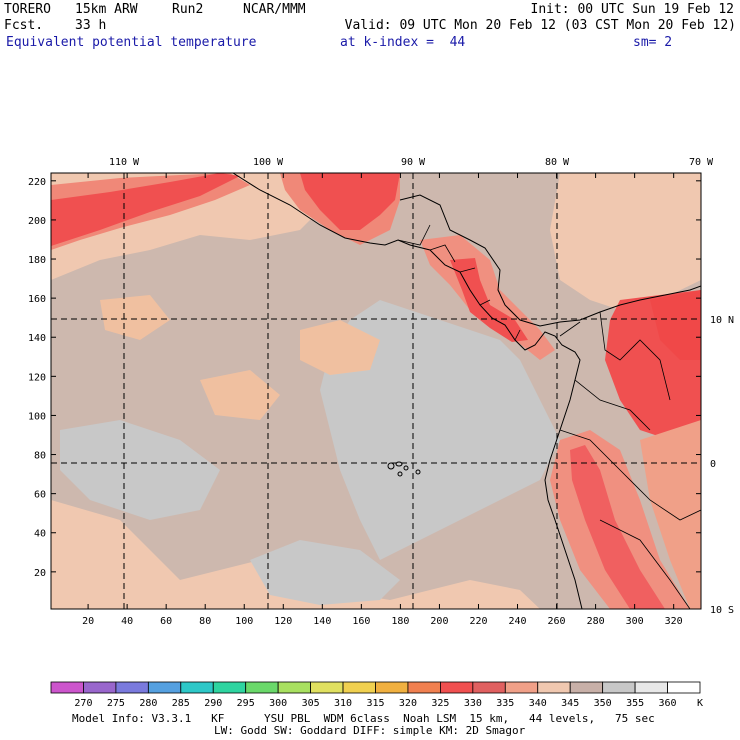  What do you see at coordinates (439, 621) in the screenshot?
I see `bottom-tick-label: 200` at bounding box center [439, 621].